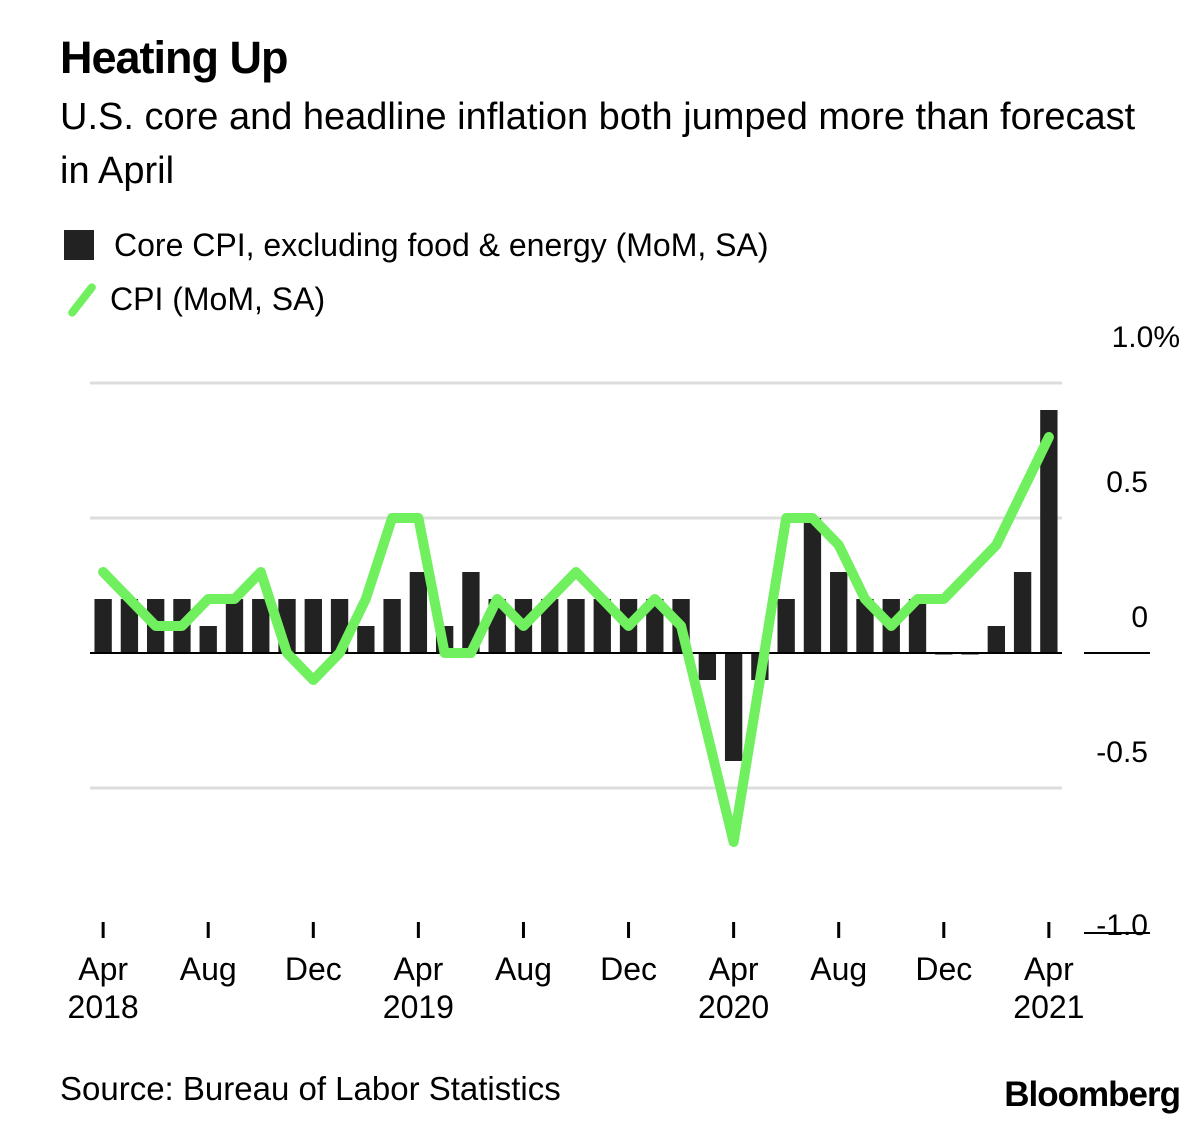 Image resolution: width=1198 pixels, height=1139 pixels. I want to click on bar-swatch-icon, so click(79, 245).